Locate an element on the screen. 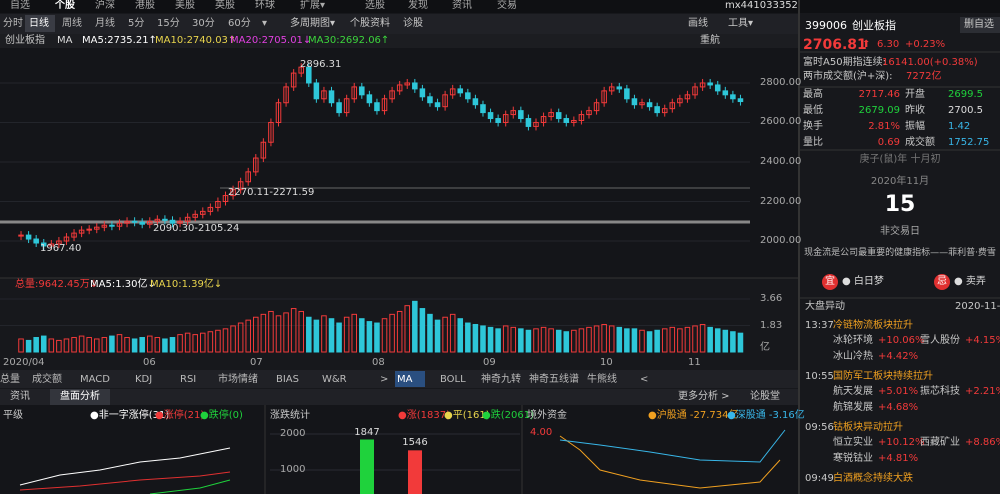 This screenshot has height=494, width=1000. nav-item: 发现 is located at coordinates (418, 5).